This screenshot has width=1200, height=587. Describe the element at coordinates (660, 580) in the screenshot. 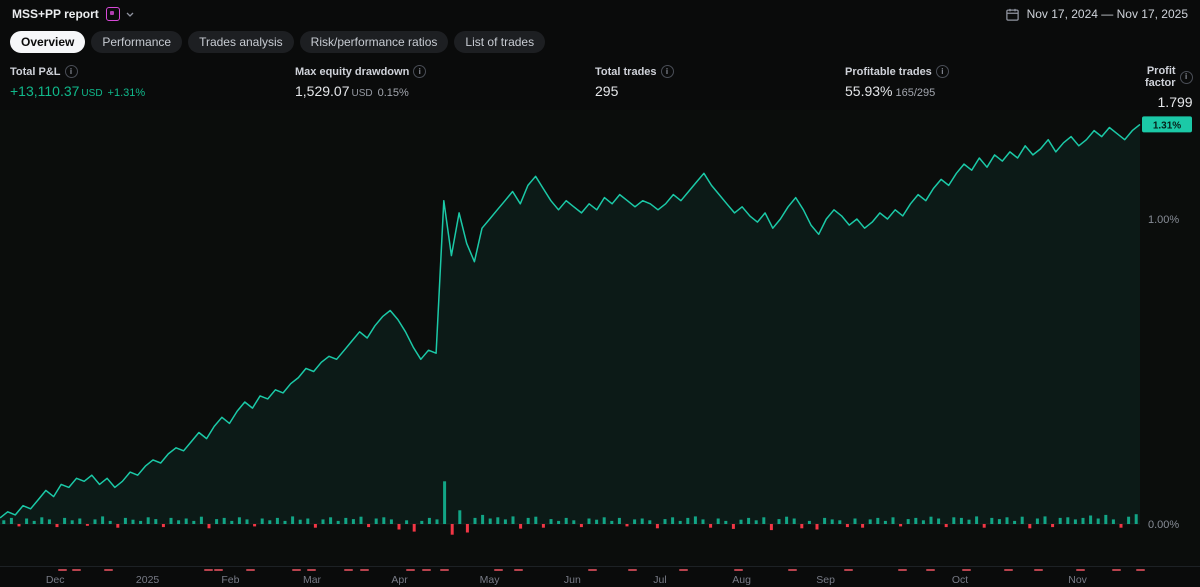

I see `x-axis-label: Jul` at that location.